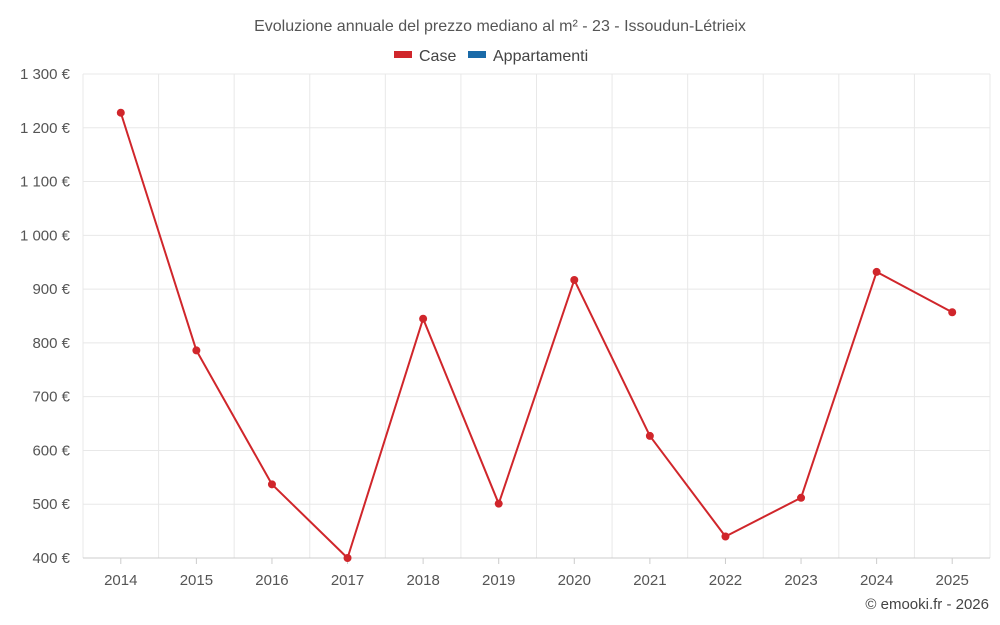 The height and width of the screenshot is (625, 1000). Describe the element at coordinates (422, 580) in the screenshot. I see `x-tick-label: 2018` at that location.